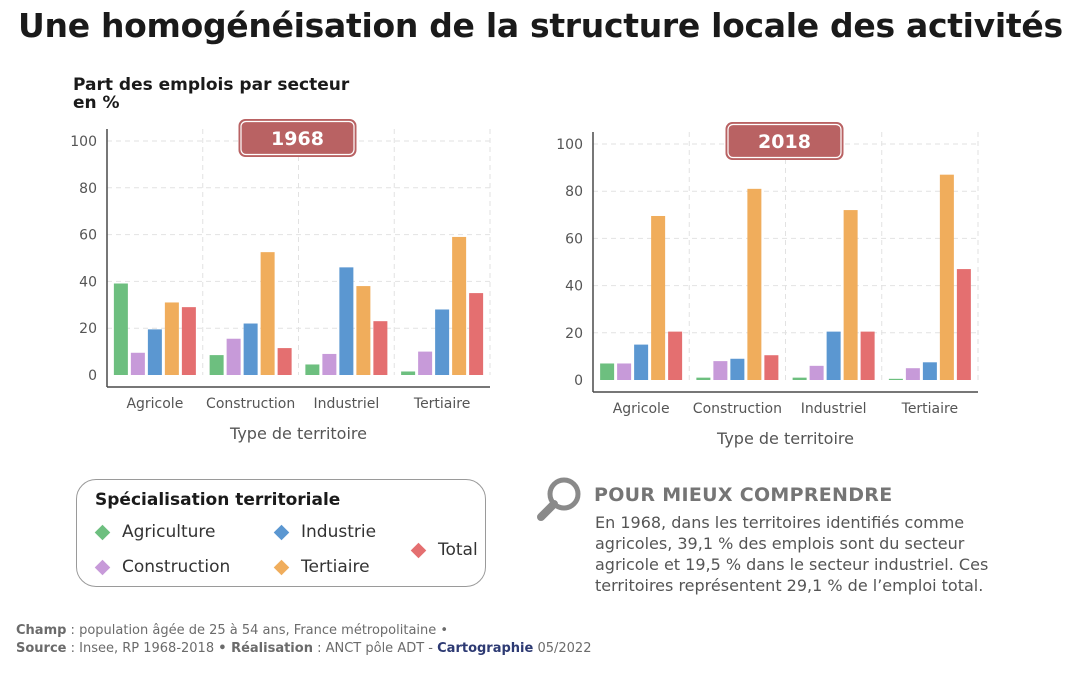 This screenshot has height=676, width=1080. I want to click on info-heading: POUR MIEUX COMPRENDRE, so click(743, 495).